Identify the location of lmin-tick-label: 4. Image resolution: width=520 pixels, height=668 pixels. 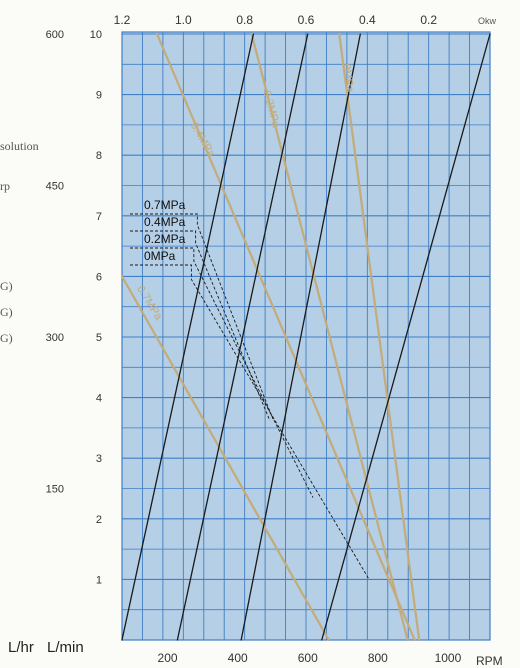
(99, 399).